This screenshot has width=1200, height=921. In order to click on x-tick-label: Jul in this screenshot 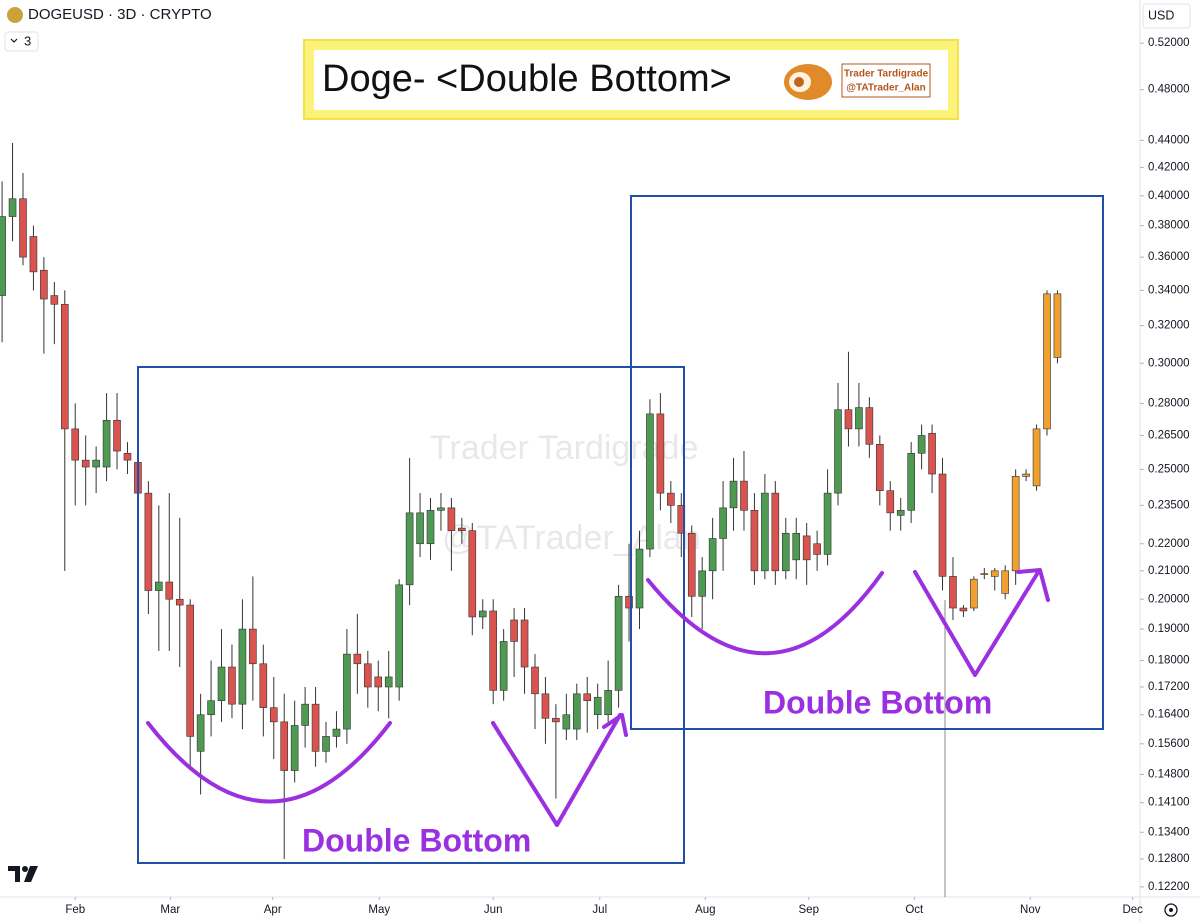, I will do `click(599, 910)`.